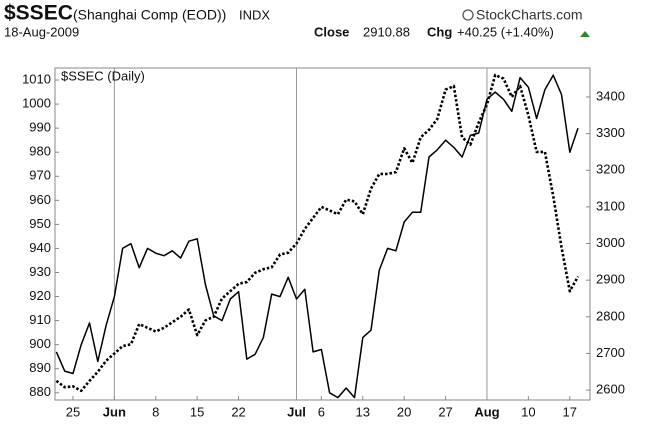 Image resolution: width=645 pixels, height=444 pixels. Describe the element at coordinates (40, 391) in the screenshot. I see `y-tick-label: 880` at that location.